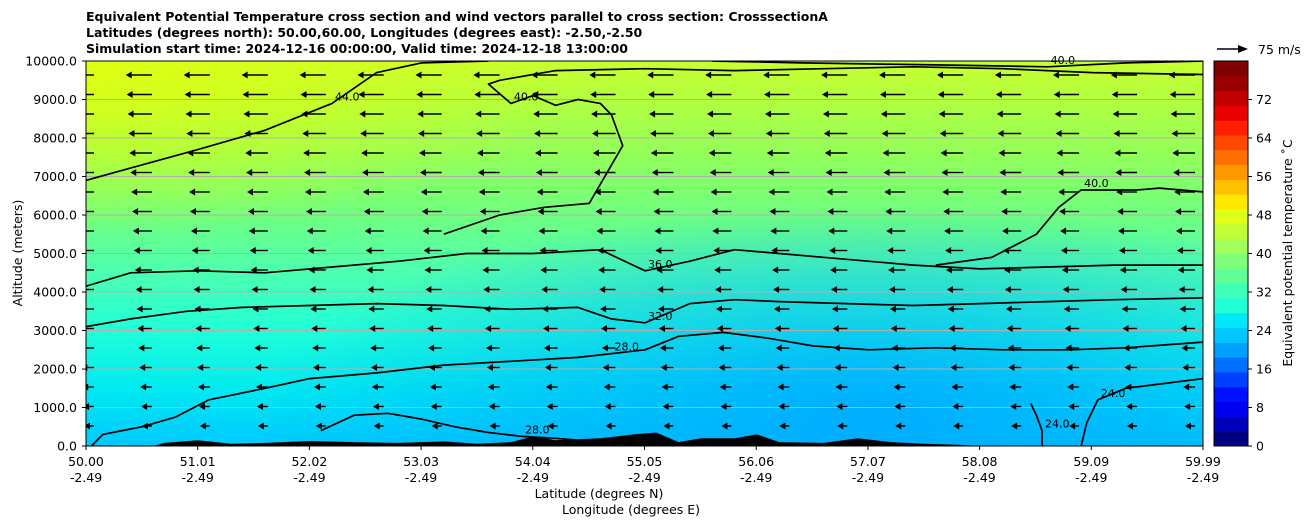 Image resolution: width=1308 pixels, height=526 pixels. I want to click on y-tick-label: 8000.0, so click(55, 138).